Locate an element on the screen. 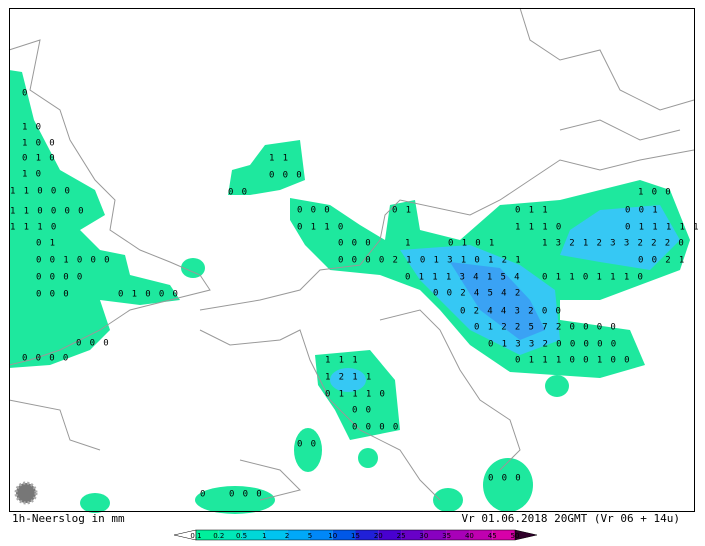  grid-value: 1 2 1 1 is located at coordinates (349, 378).